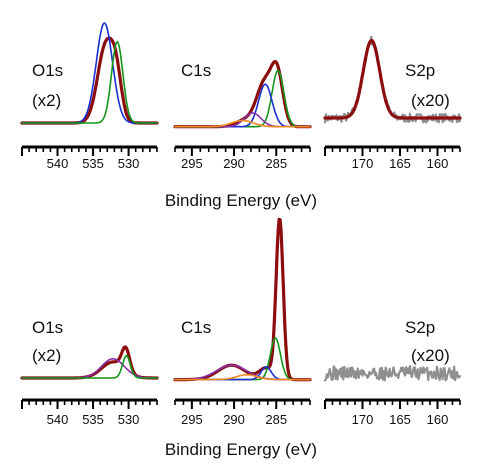  I want to click on r0-s2p-tick-label: 160, so click(438, 163).